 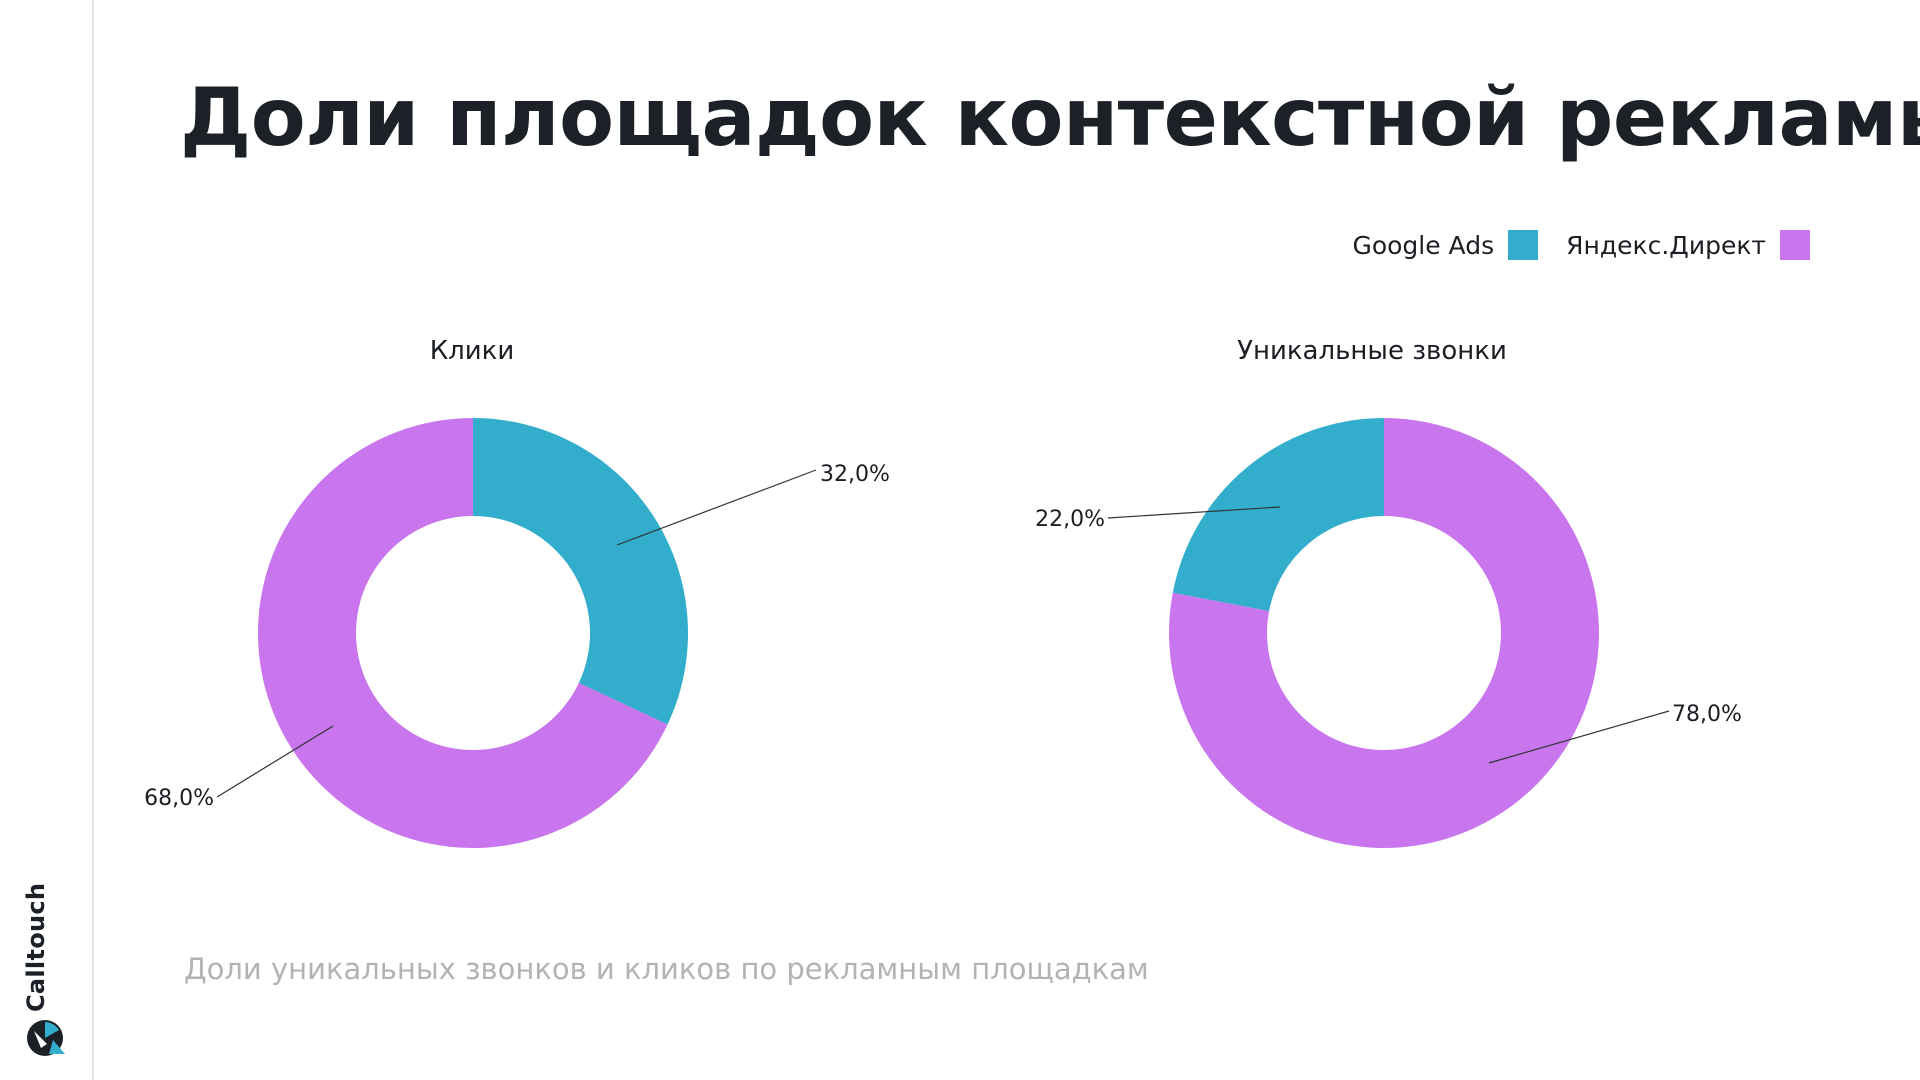 I want to click on chart-title-unique-calls: Уникальные звонки, so click(x=1372, y=351).